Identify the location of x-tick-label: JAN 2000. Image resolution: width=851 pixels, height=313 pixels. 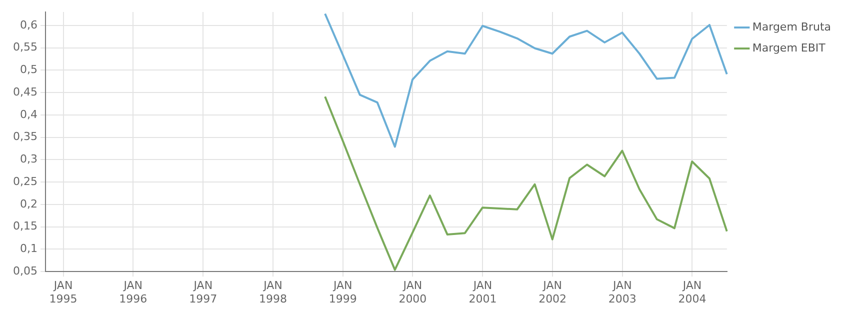
(412, 292).